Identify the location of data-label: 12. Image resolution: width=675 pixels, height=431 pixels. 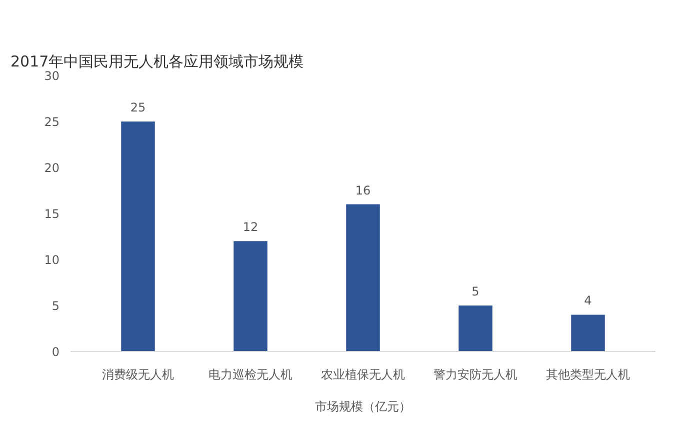
(250, 227).